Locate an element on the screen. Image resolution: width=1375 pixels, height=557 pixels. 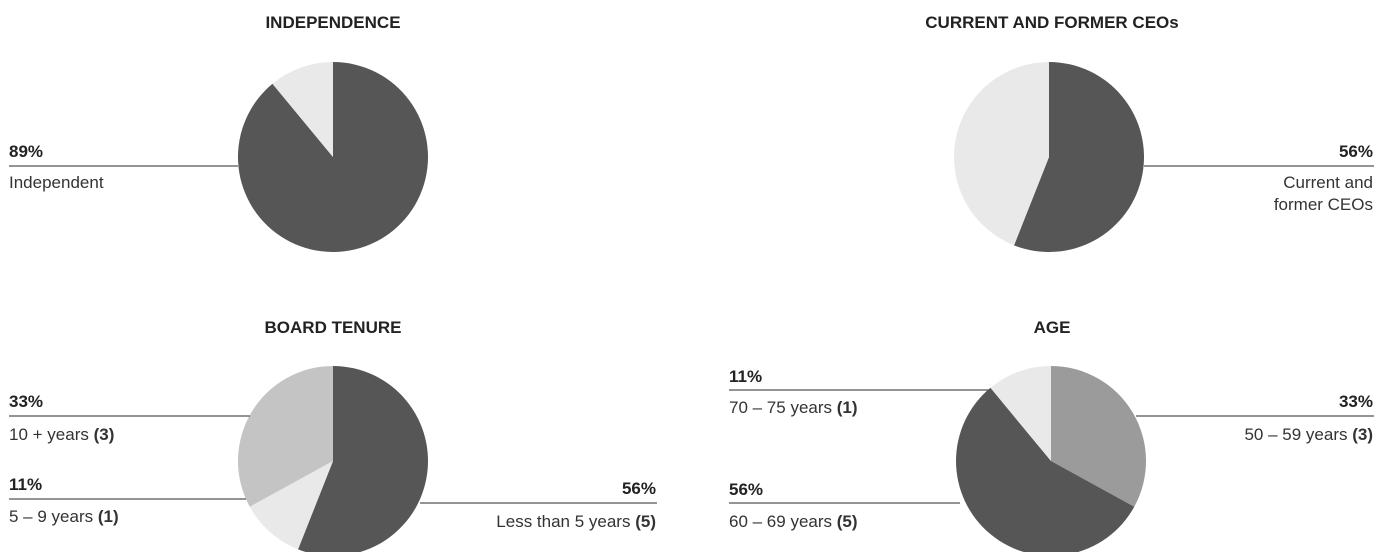
pie-independence is located at coordinates (332, 157).